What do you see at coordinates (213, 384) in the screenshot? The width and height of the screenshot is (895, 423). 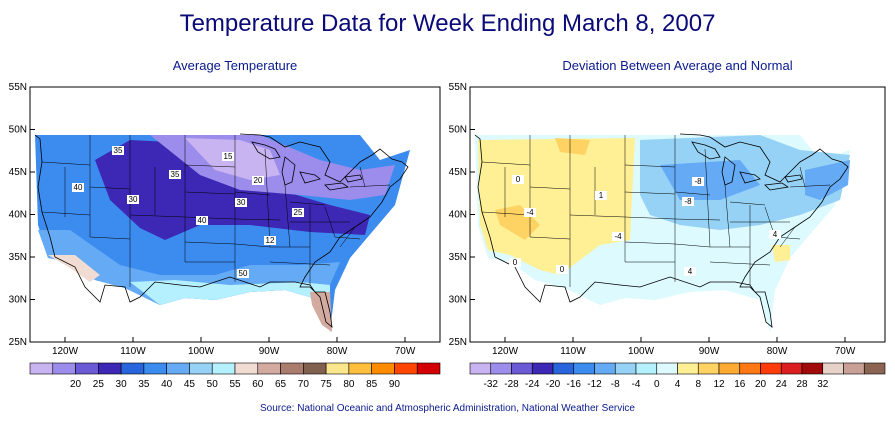 I see `legend-label: 50` at bounding box center [213, 384].